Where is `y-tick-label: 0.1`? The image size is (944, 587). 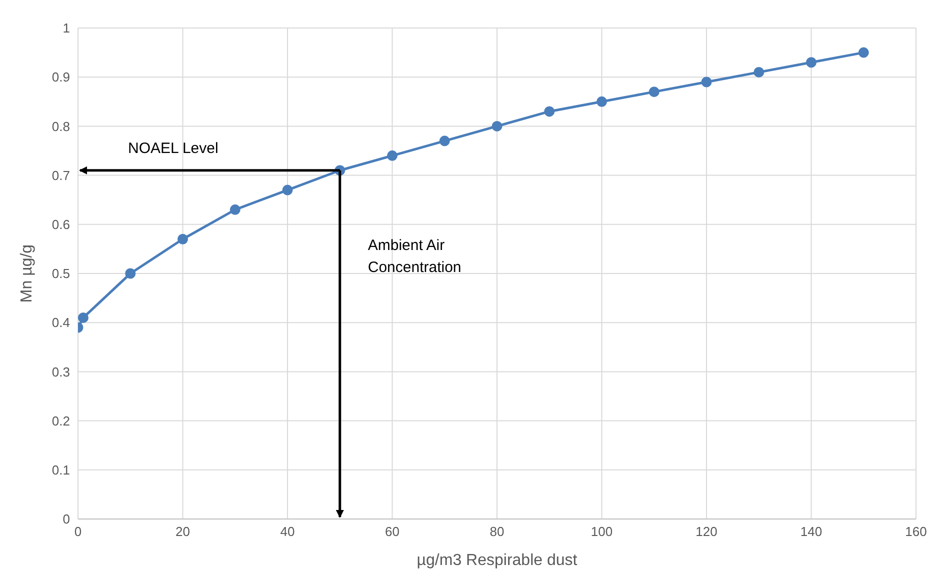
y-tick-label: 0.1 is located at coordinates (61, 470).